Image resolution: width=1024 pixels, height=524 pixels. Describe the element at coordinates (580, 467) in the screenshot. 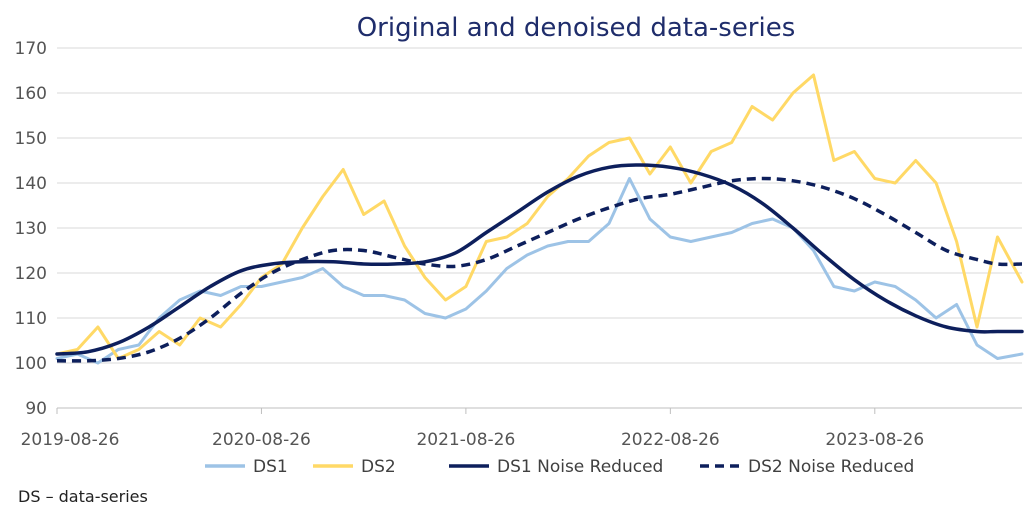

I see `legend-label: DS1 Noise Reduced` at that location.